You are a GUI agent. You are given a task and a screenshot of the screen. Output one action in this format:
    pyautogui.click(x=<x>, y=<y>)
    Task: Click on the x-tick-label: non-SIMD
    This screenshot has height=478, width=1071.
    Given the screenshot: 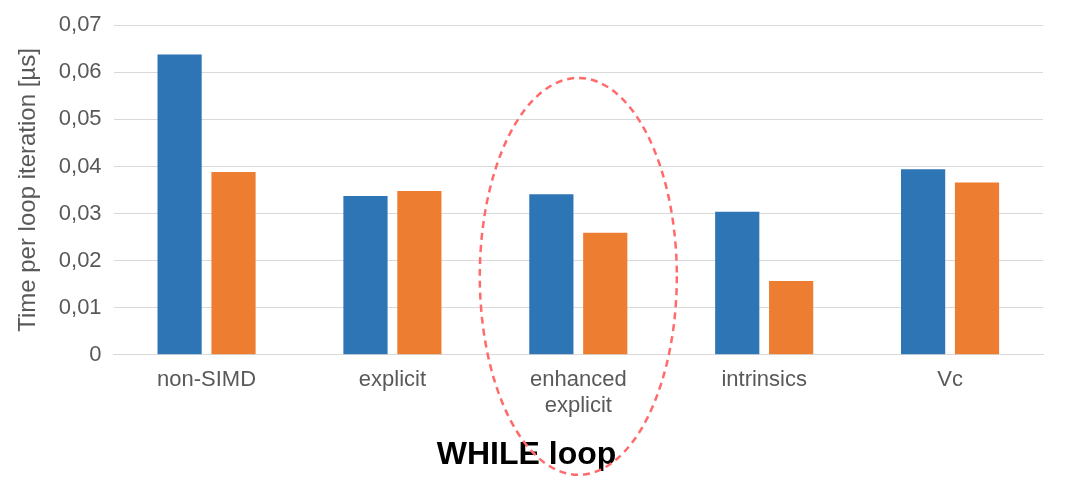 What is the action you would take?
    pyautogui.click(x=207, y=379)
    